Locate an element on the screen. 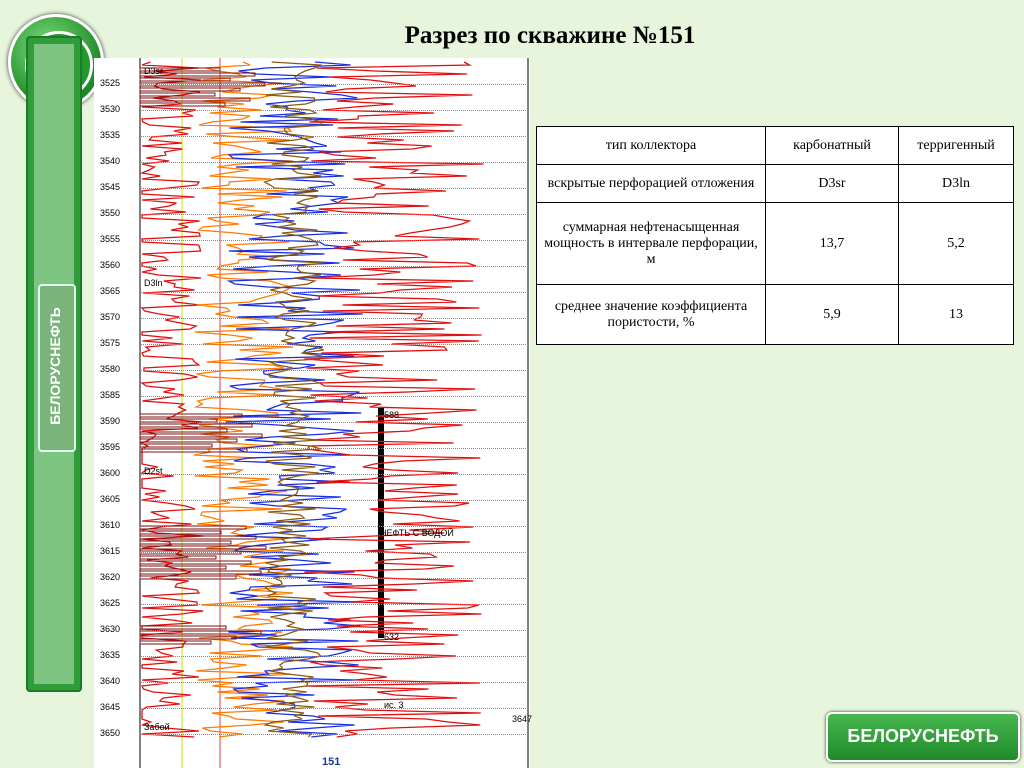 This screenshot has height=768, width=1024. label-d2st: D2st is located at coordinates (153, 471).